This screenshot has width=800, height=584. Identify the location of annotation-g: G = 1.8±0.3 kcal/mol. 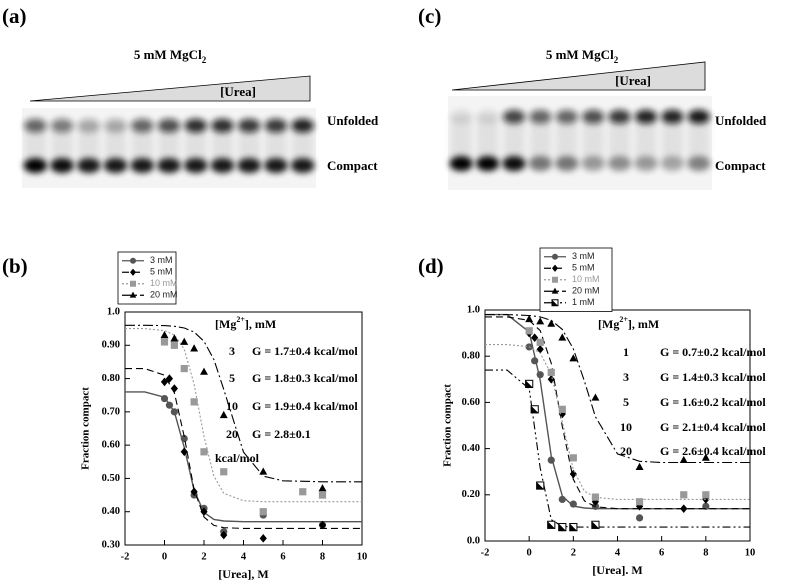
(305, 378).